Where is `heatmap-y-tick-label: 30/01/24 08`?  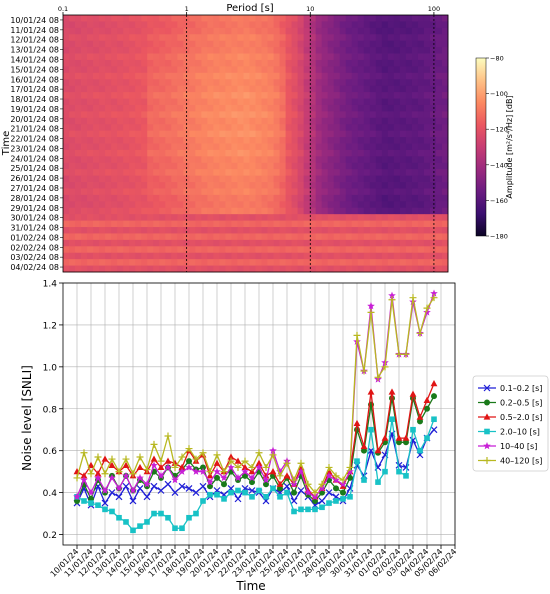 heatmap-y-tick-label: 30/01/24 08 is located at coordinates (34, 218).